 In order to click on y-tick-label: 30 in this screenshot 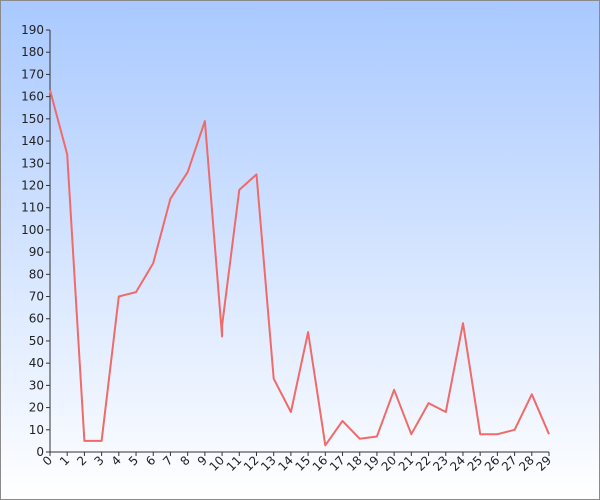, I will do `click(36, 385)`.